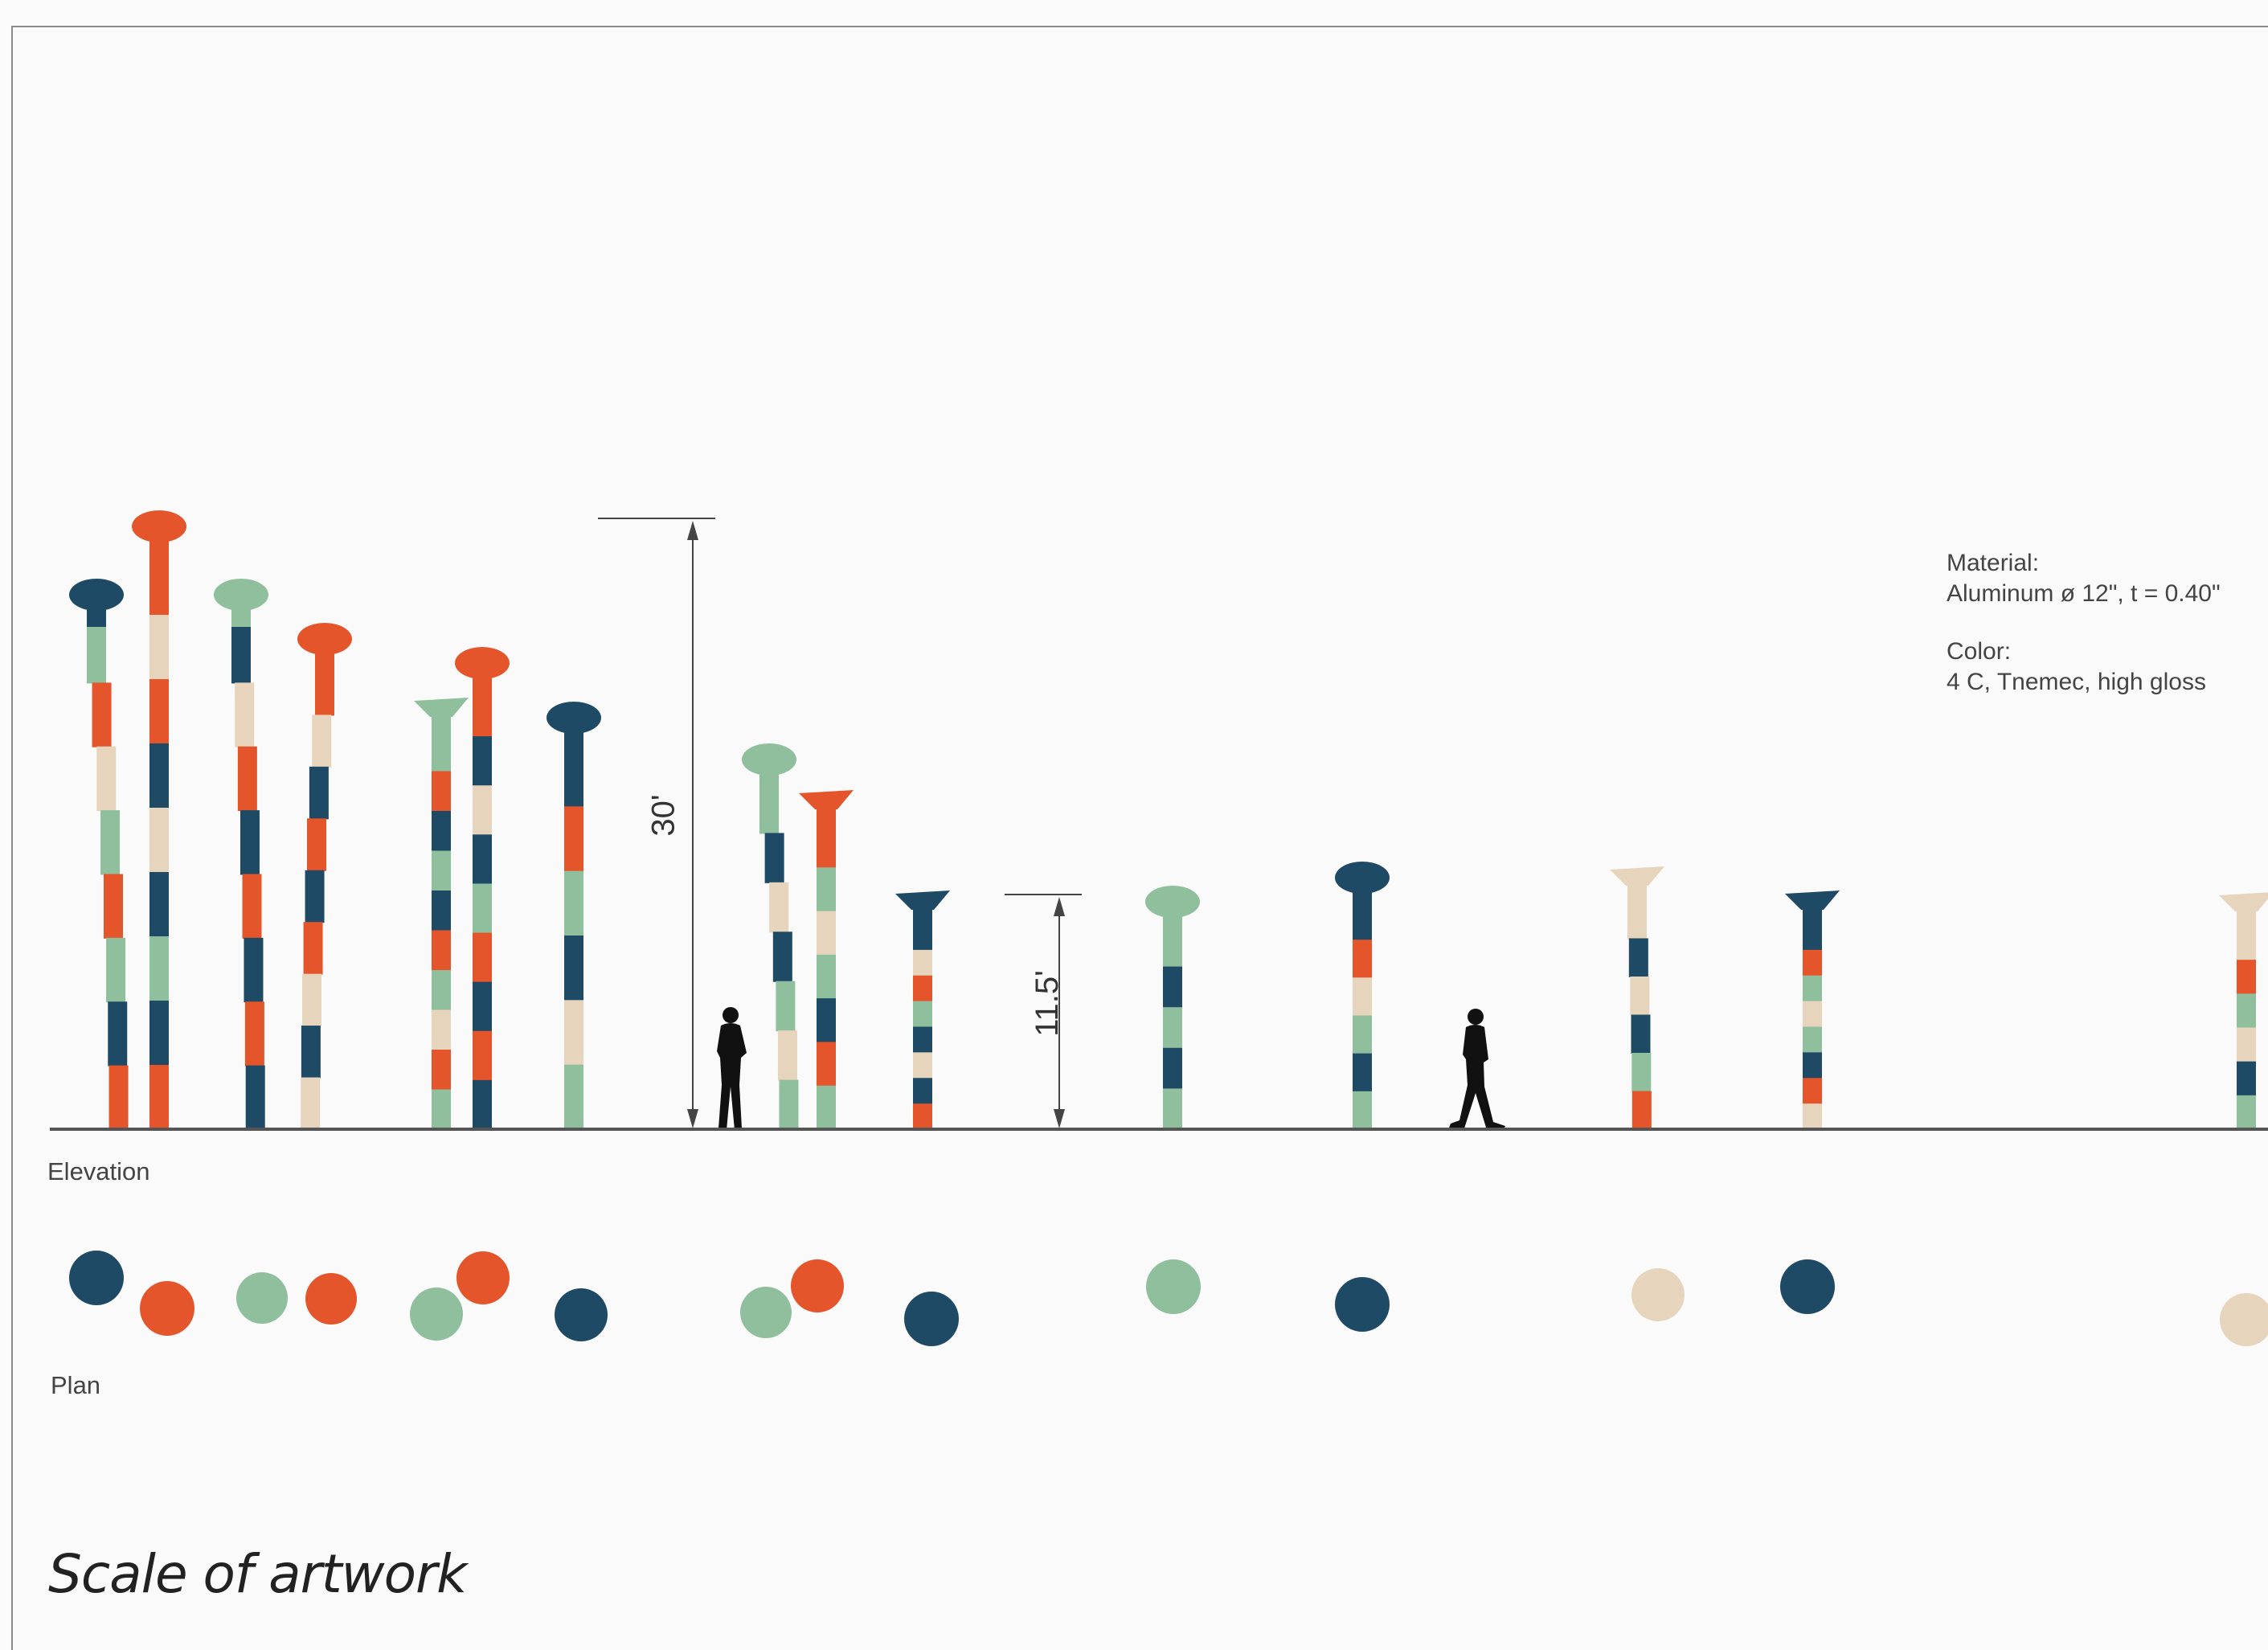 The width and height of the screenshot is (2268, 1650). I want to click on people-layer, so click(1111, 1069).